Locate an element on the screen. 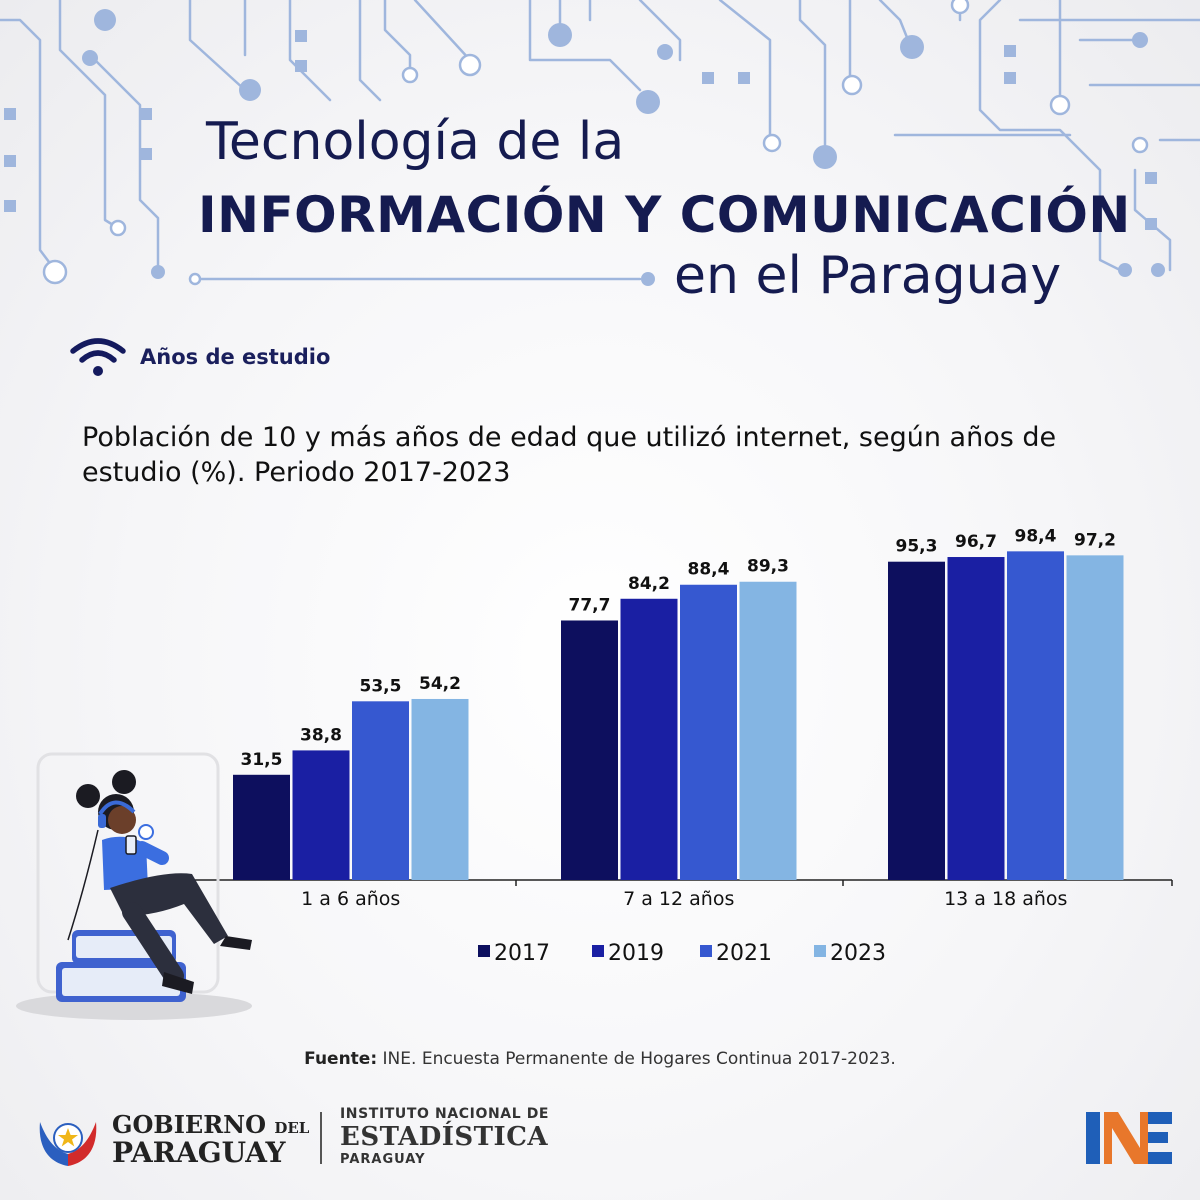  title-line-2: INFORMACIÓN Y COMUNICACIÓN is located at coordinates (664, 215).